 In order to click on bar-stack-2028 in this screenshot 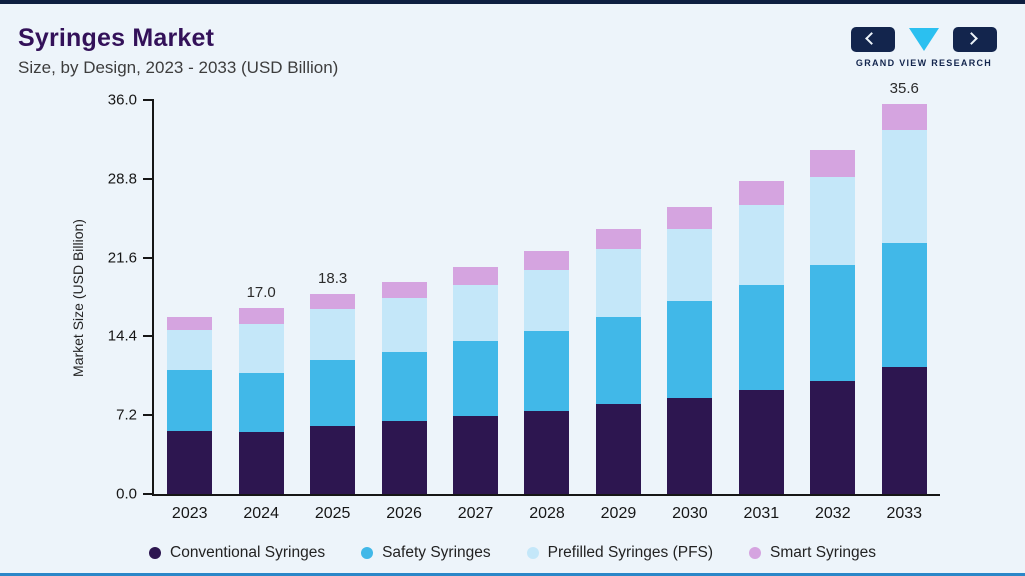, I will do `click(547, 372)`.